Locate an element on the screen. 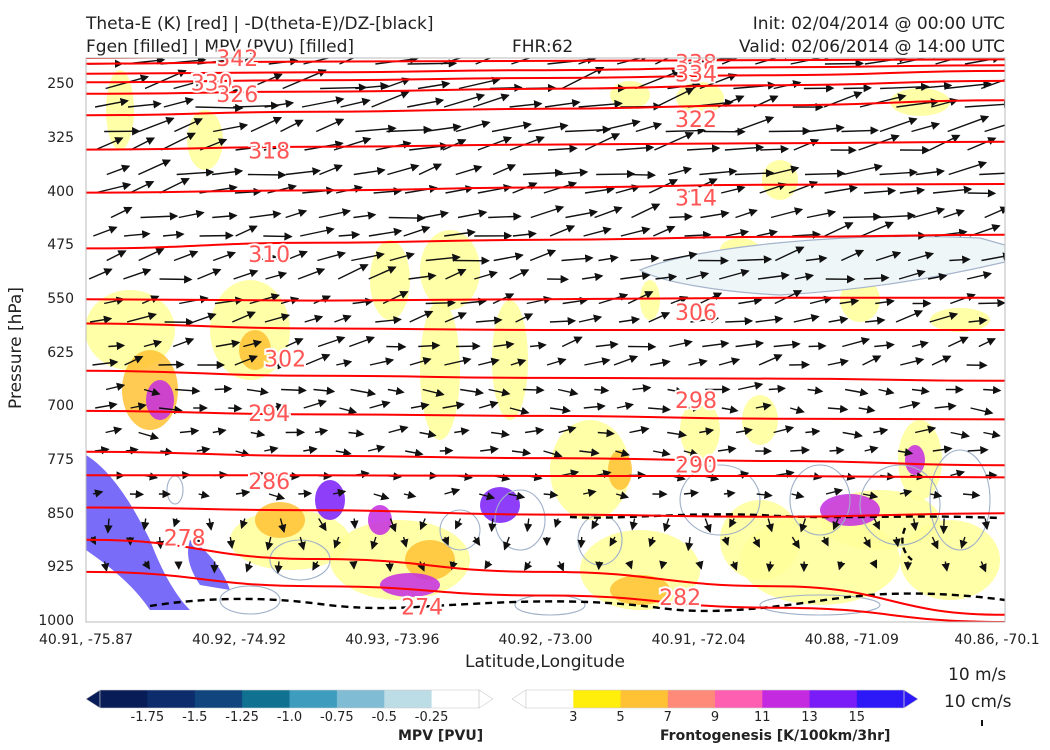 This screenshot has height=750, width=1050. mpv-colorbar-title: MPV [PVU] is located at coordinates (441, 736).